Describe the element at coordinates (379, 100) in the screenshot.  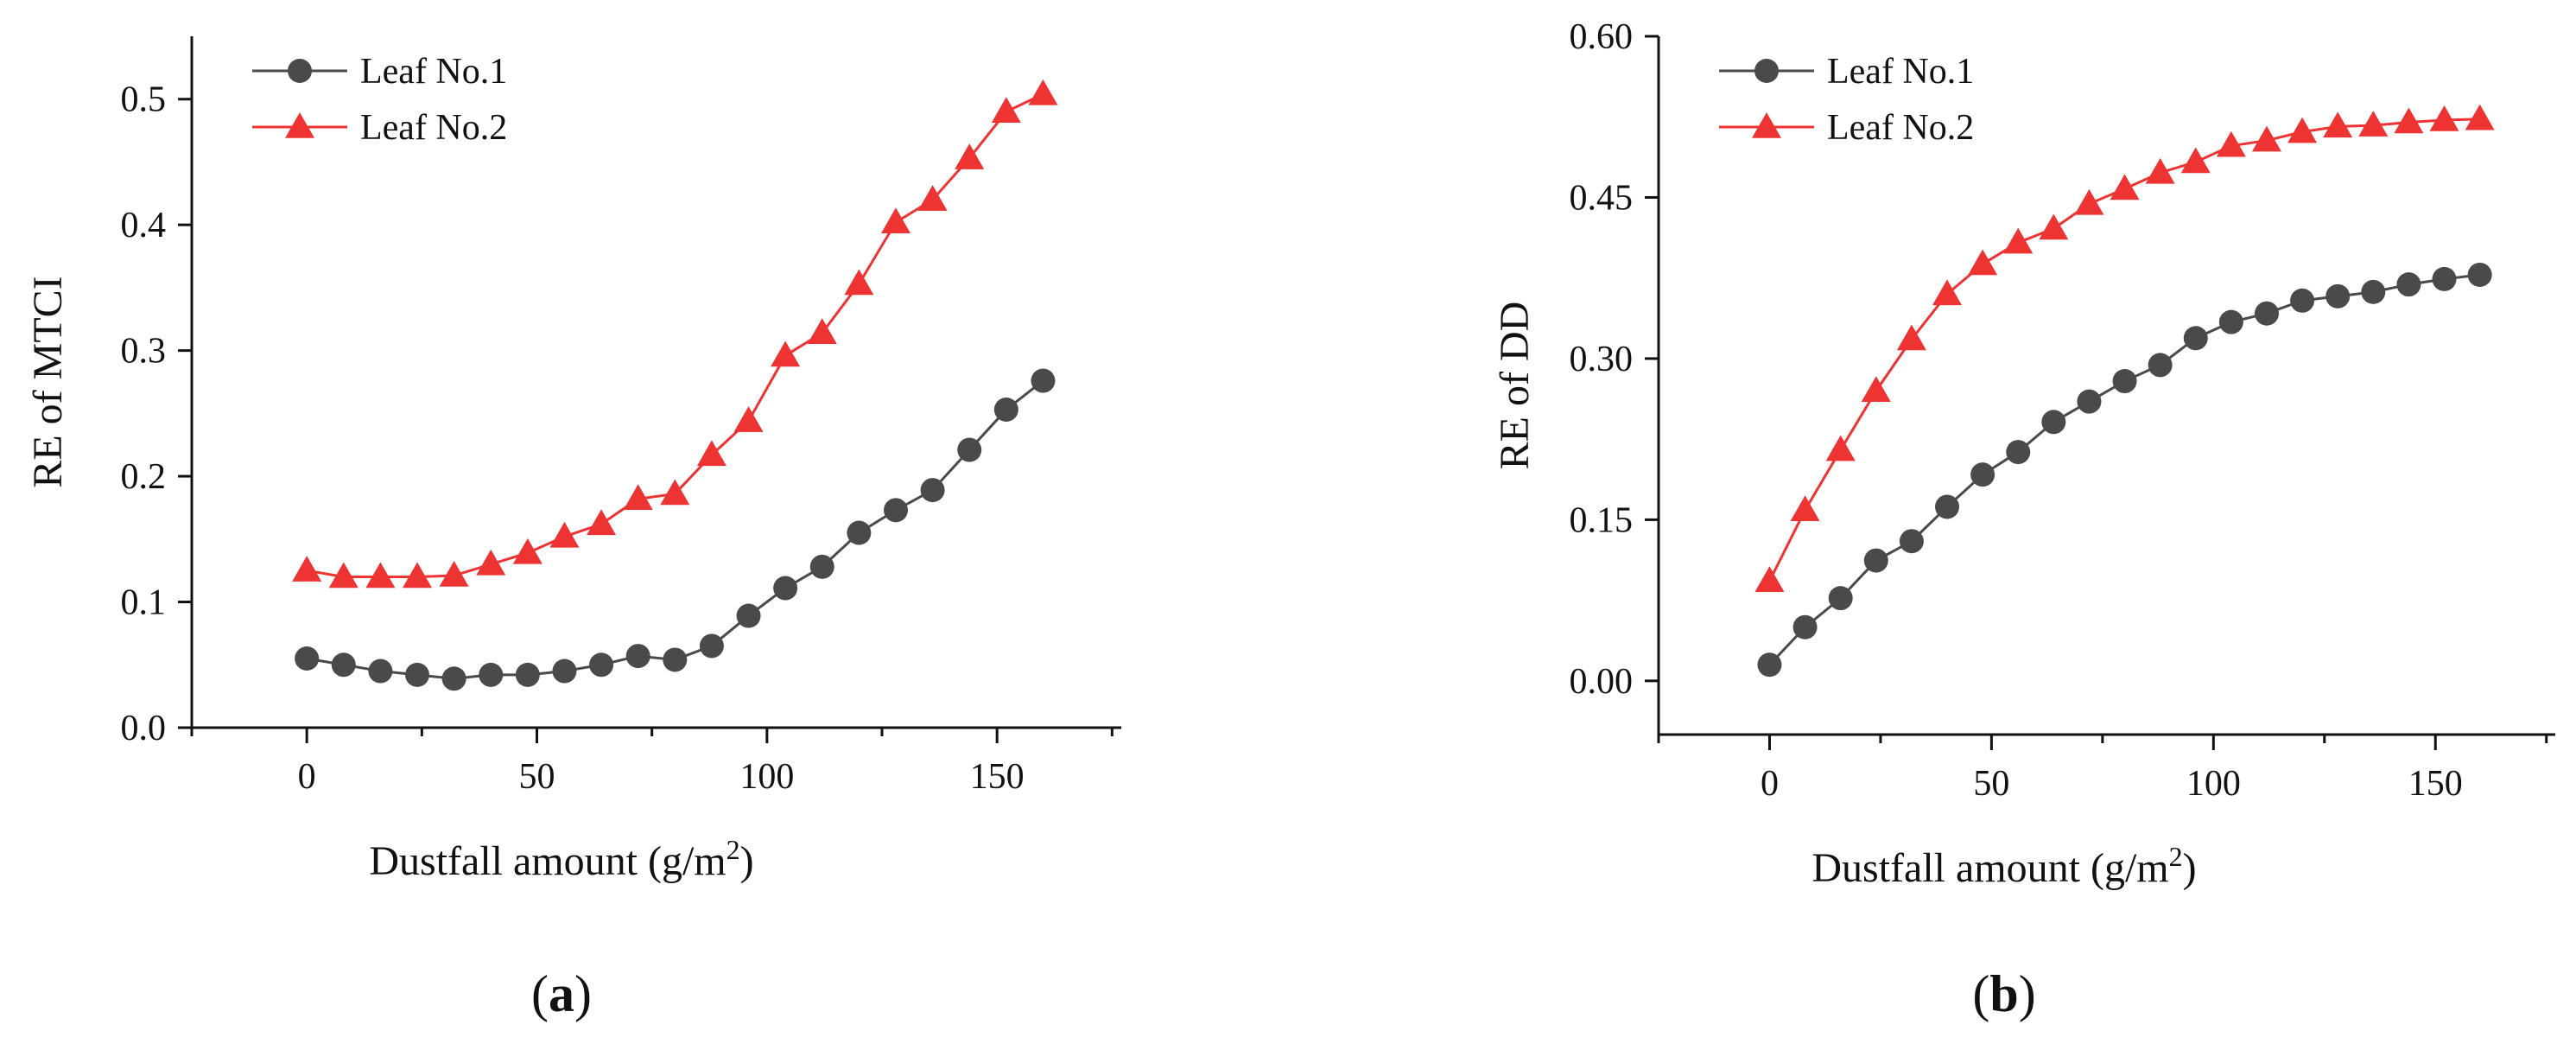
I see `legend: Leaf No.1 Leaf No.2` at that location.